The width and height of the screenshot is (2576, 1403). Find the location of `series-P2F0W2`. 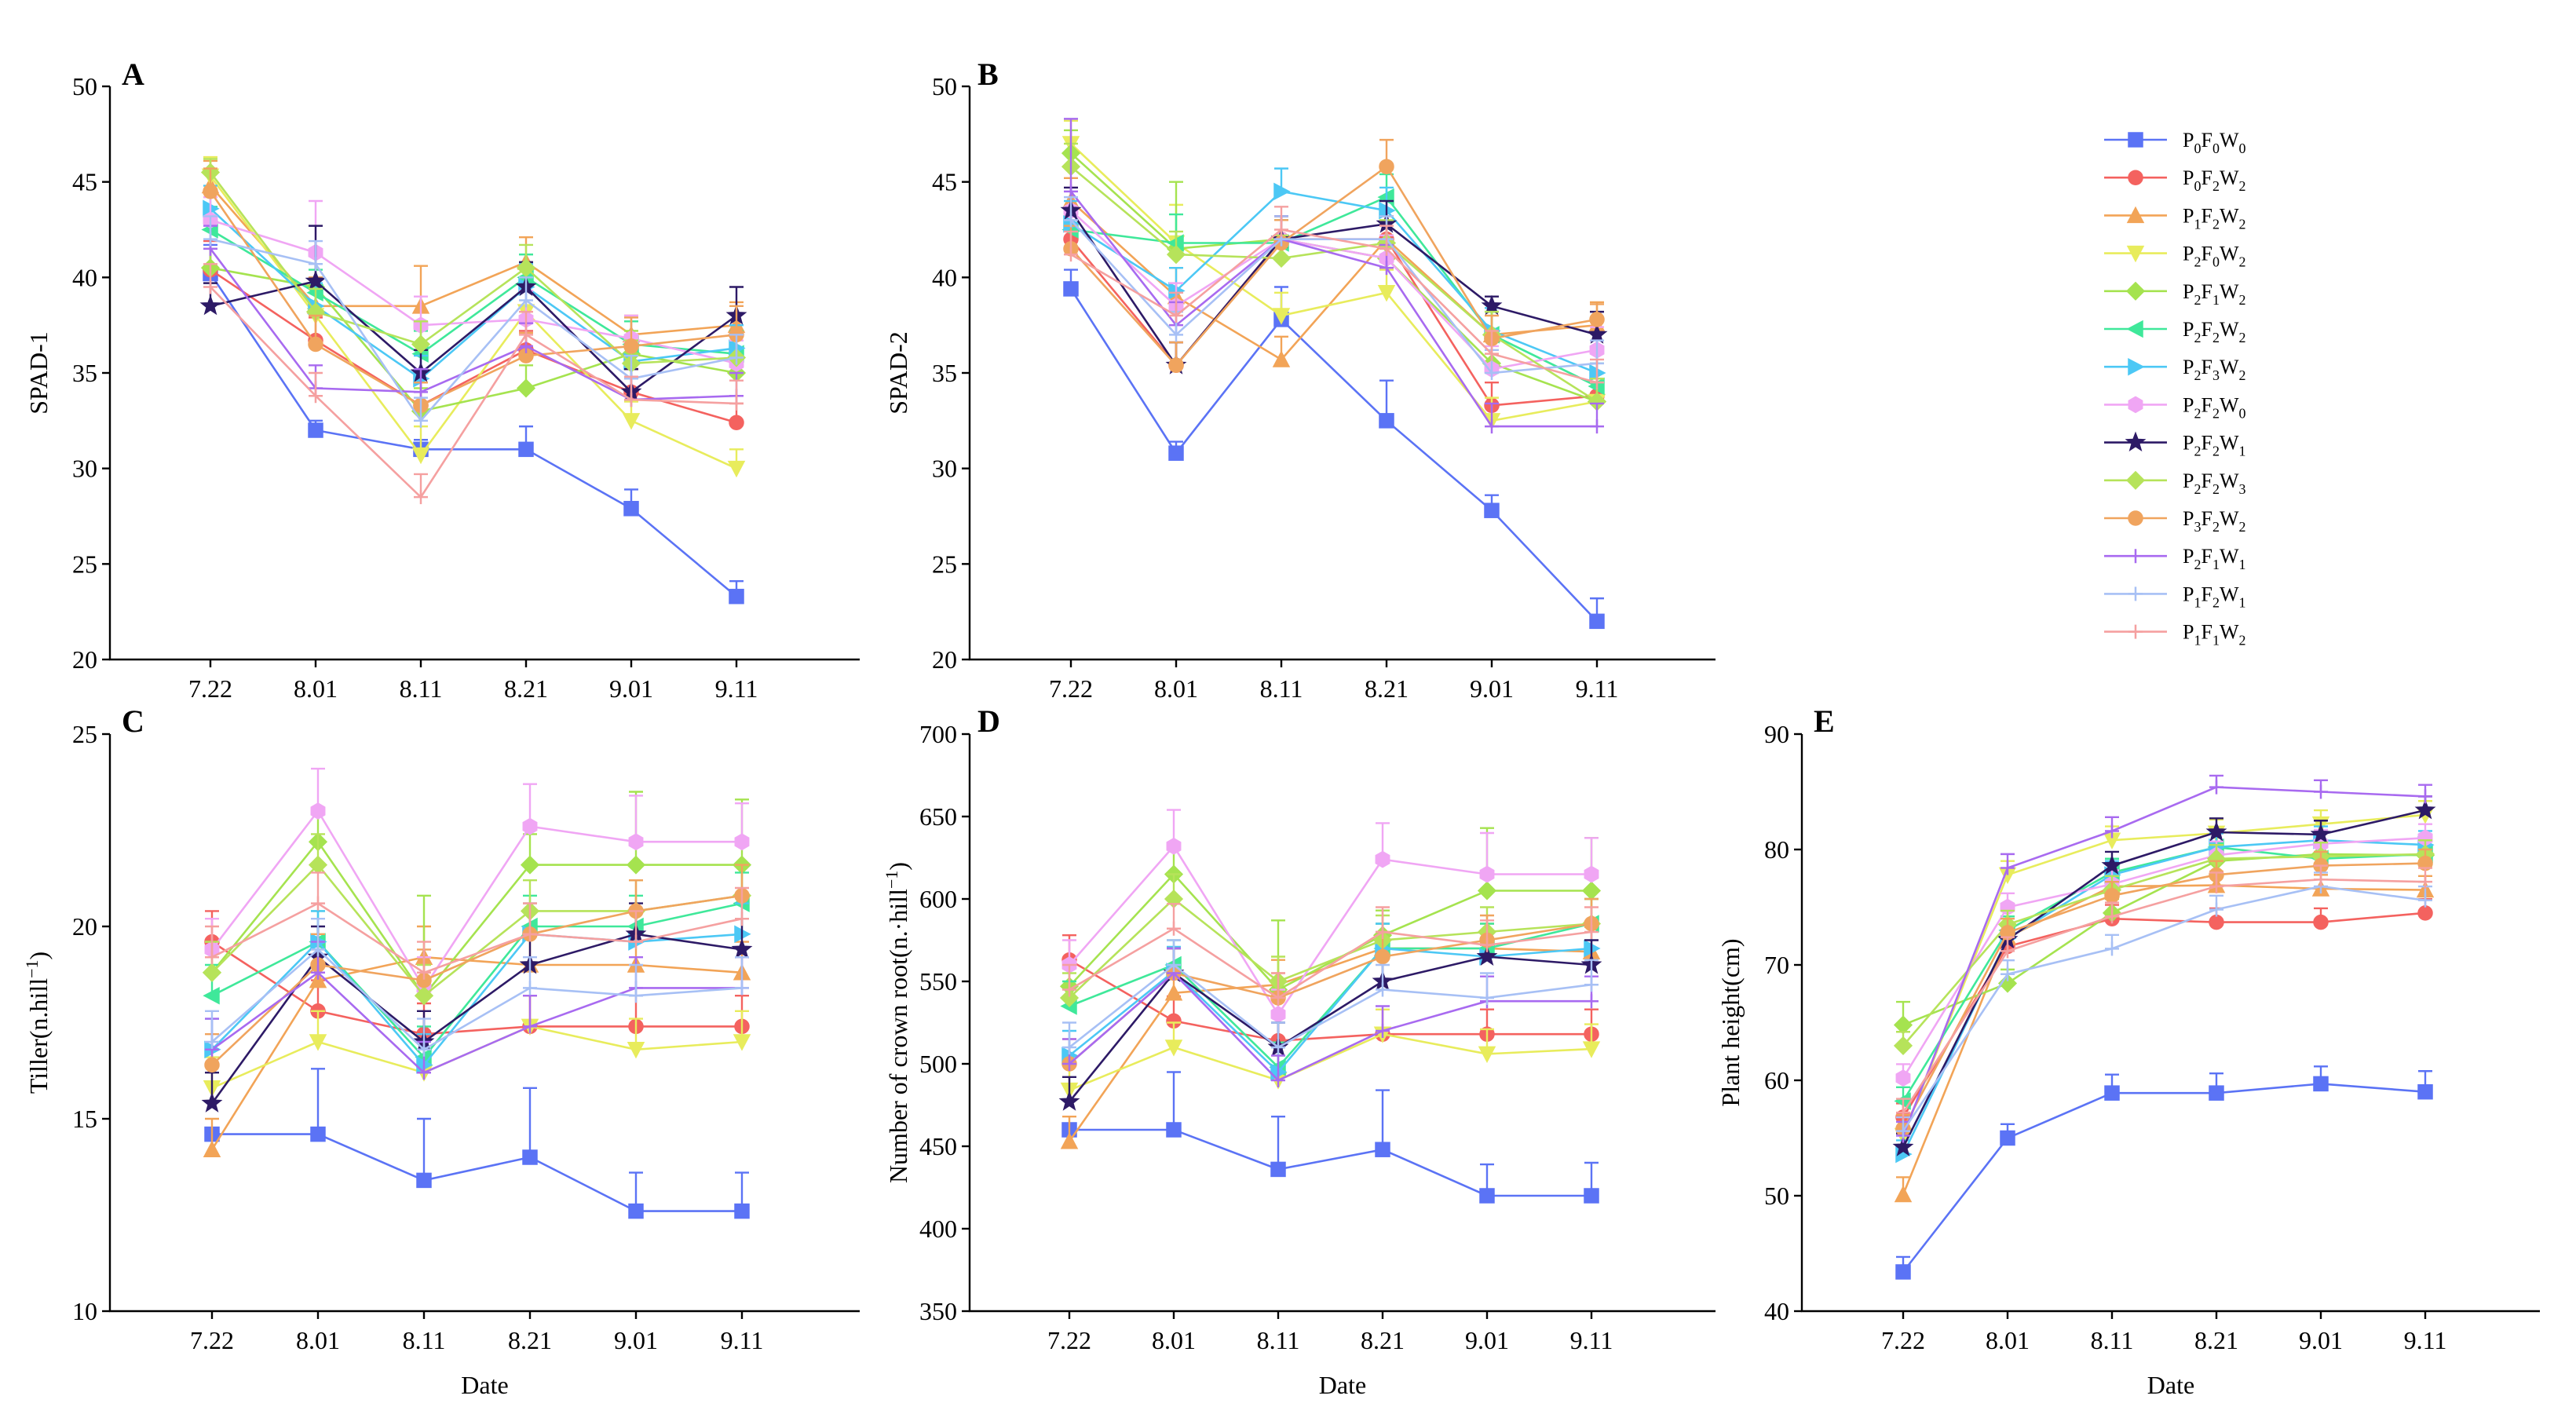

series-P2F0W2 is located at coordinates (1330, 1054).